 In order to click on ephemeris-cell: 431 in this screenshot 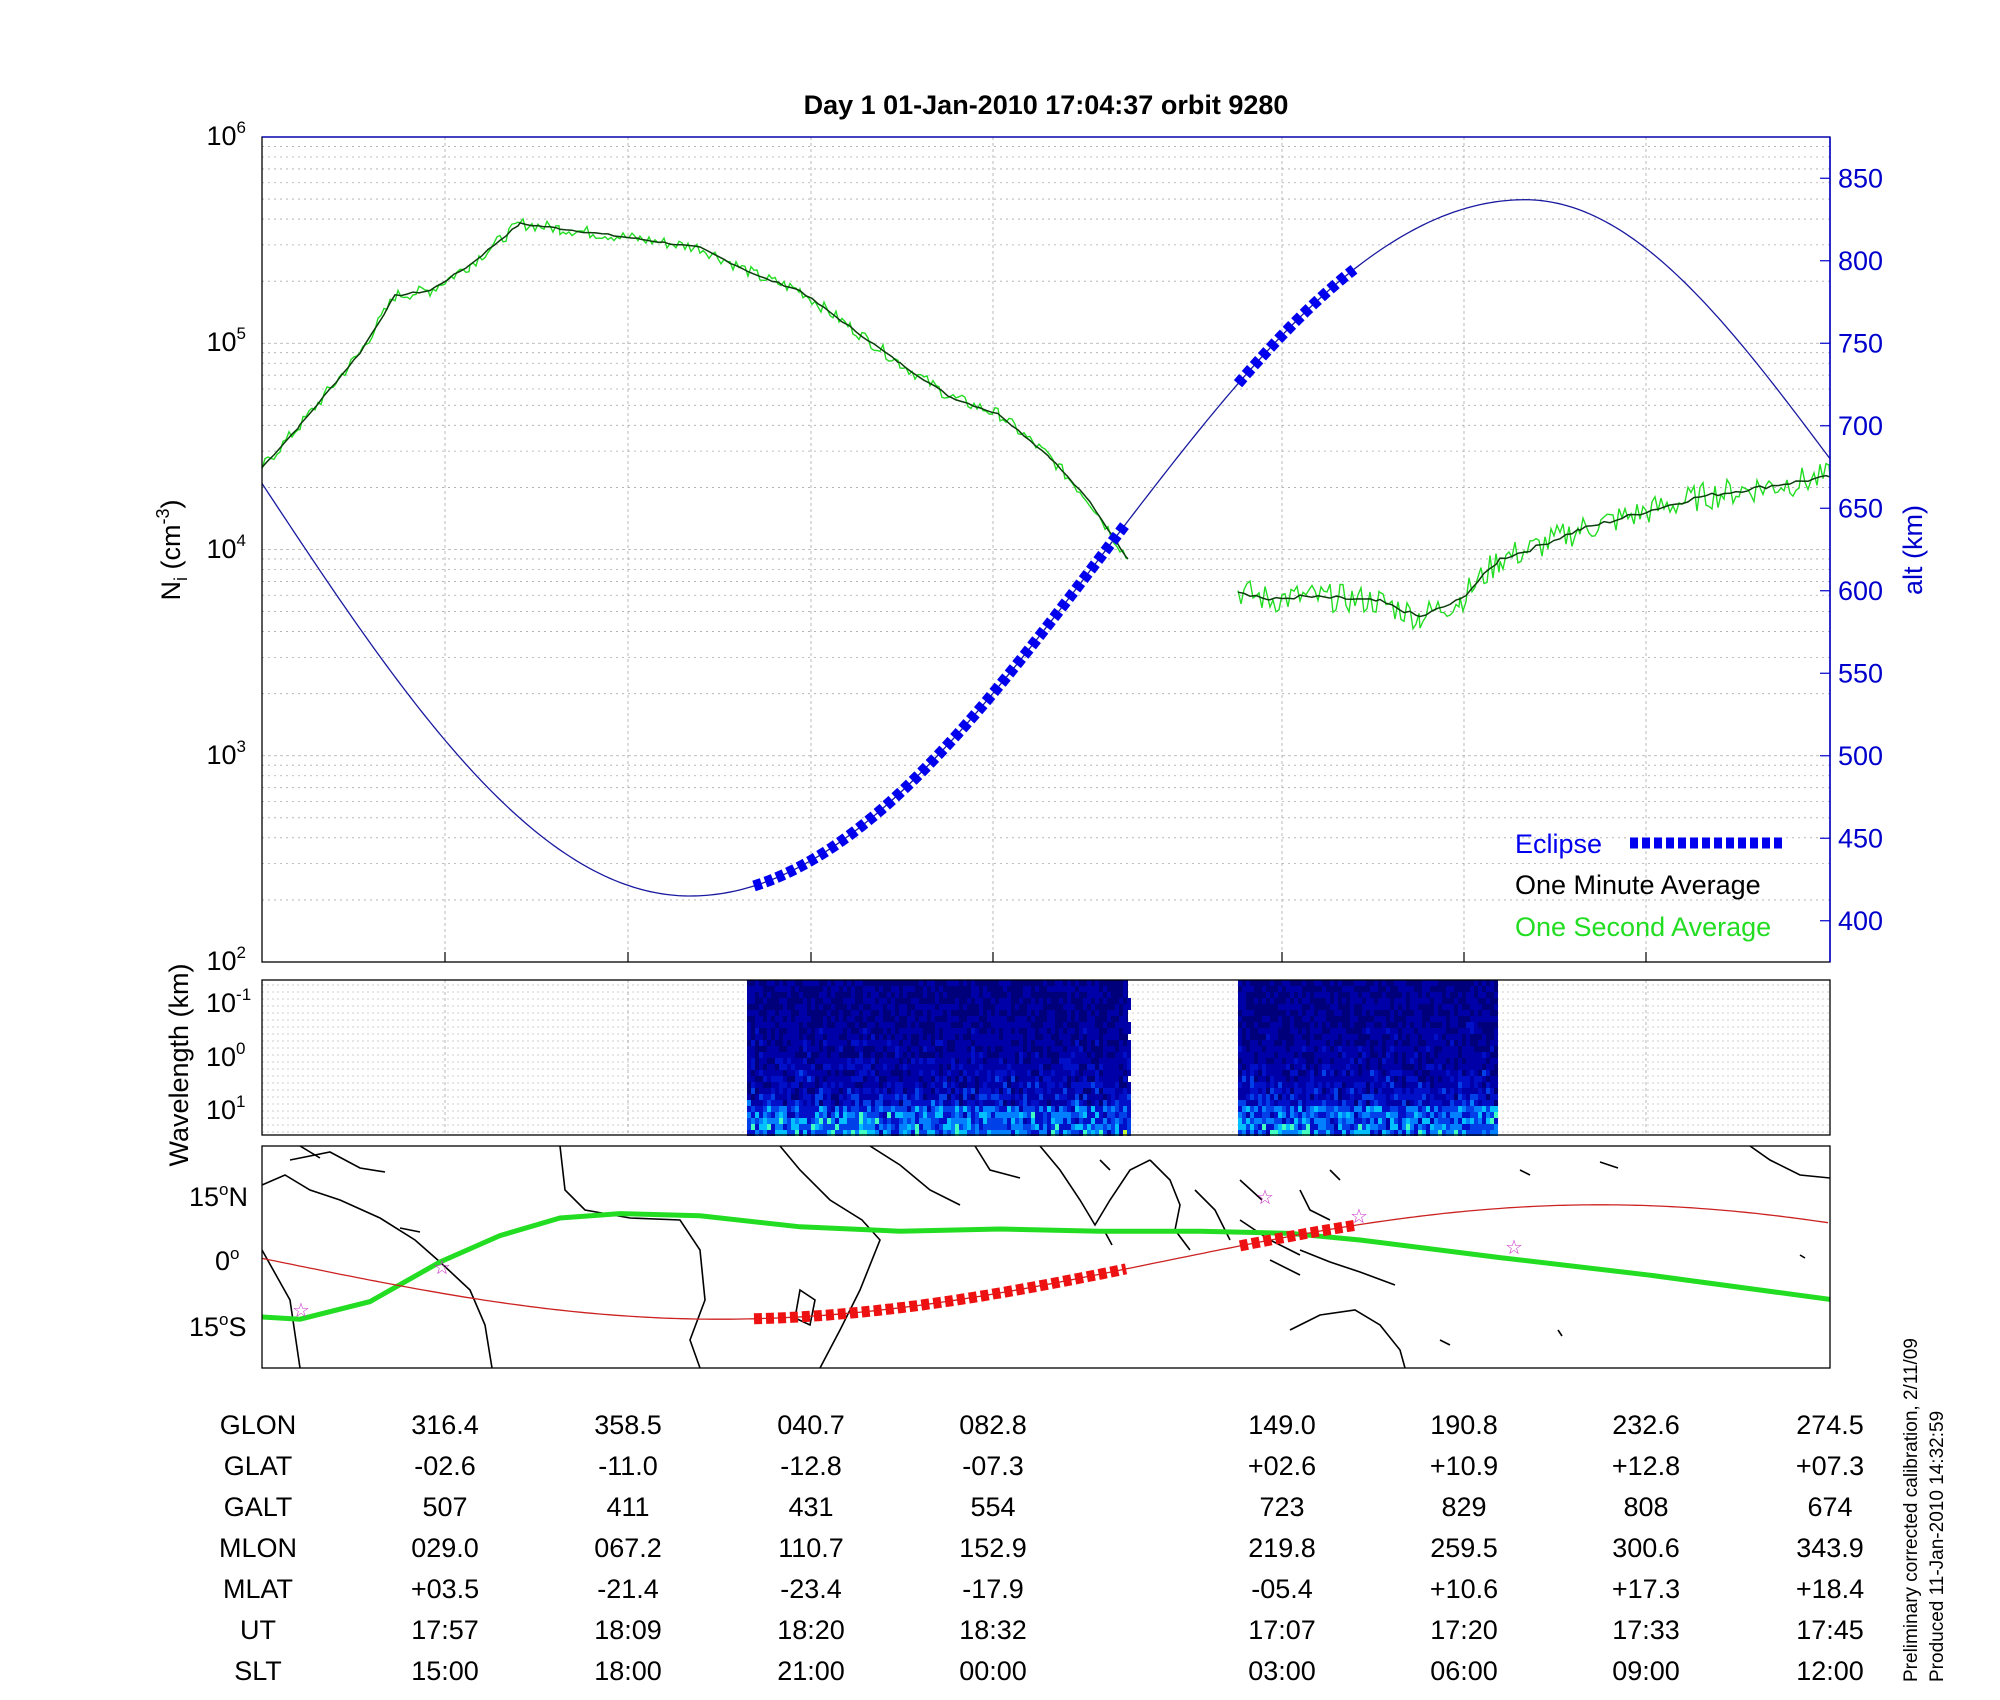, I will do `click(810, 1507)`.